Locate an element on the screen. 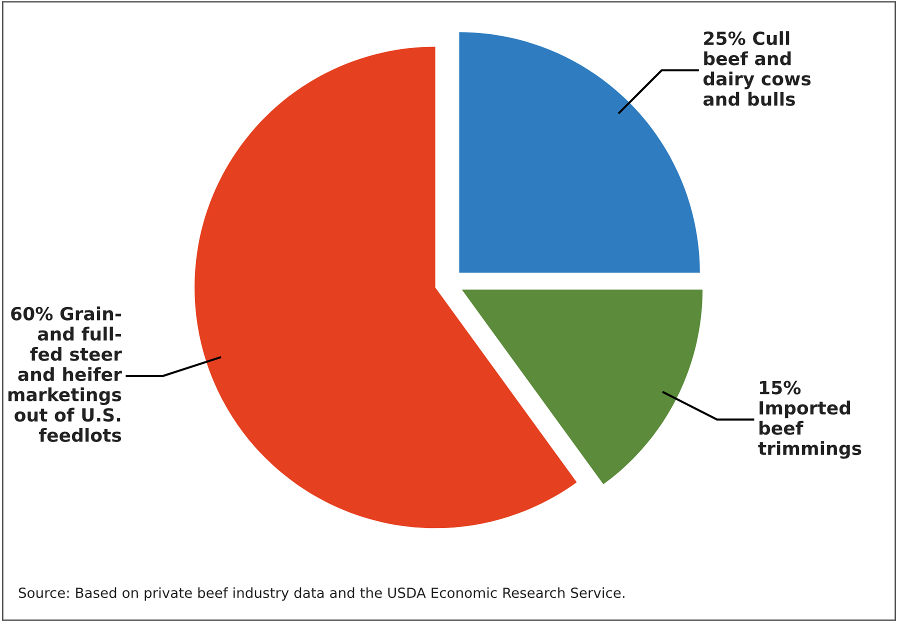 The image size is (898, 622). slice-label: 25% Cull beef and dairy cows and bulls is located at coordinates (757, 68).